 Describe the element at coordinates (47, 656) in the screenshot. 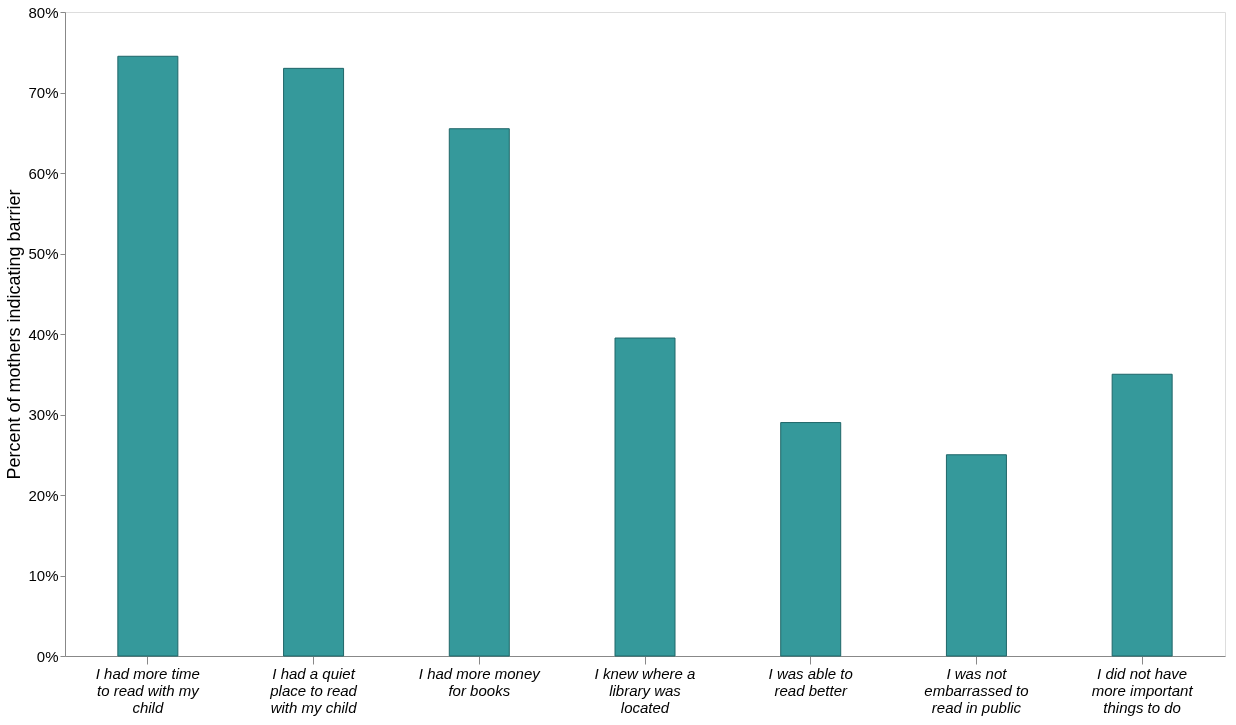

I see `y-tick-label: 0%` at that location.